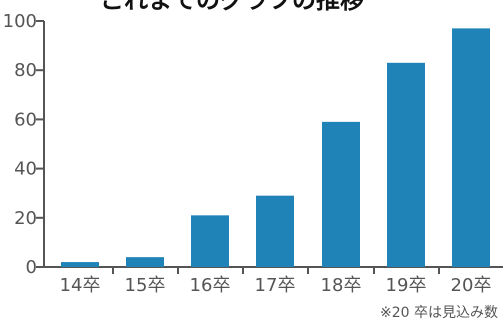 The height and width of the screenshot is (324, 503). What do you see at coordinates (25, 169) in the screenshot?
I see `y-tick-label: 40` at bounding box center [25, 169].